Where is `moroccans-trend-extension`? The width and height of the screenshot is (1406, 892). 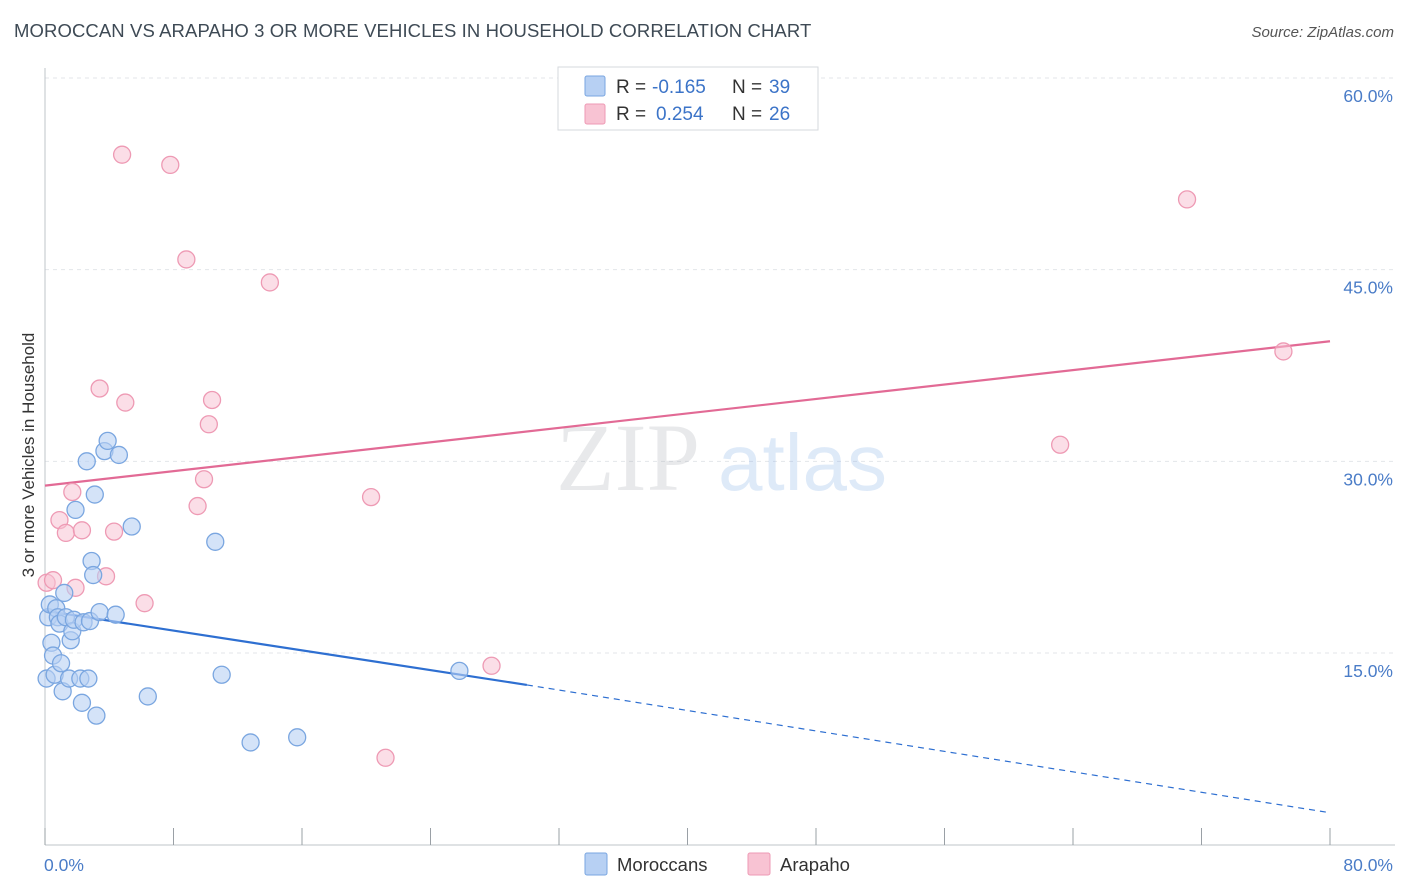
moroccans-trend-extension is located at coordinates (928, 749).